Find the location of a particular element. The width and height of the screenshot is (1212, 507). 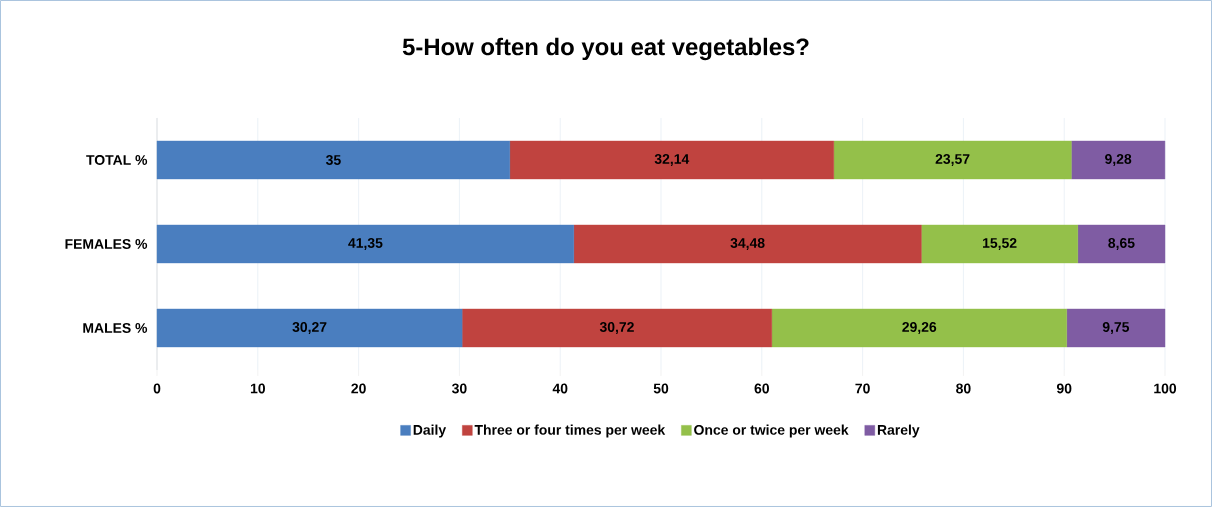

data-label: 9,75 is located at coordinates (1116, 328).